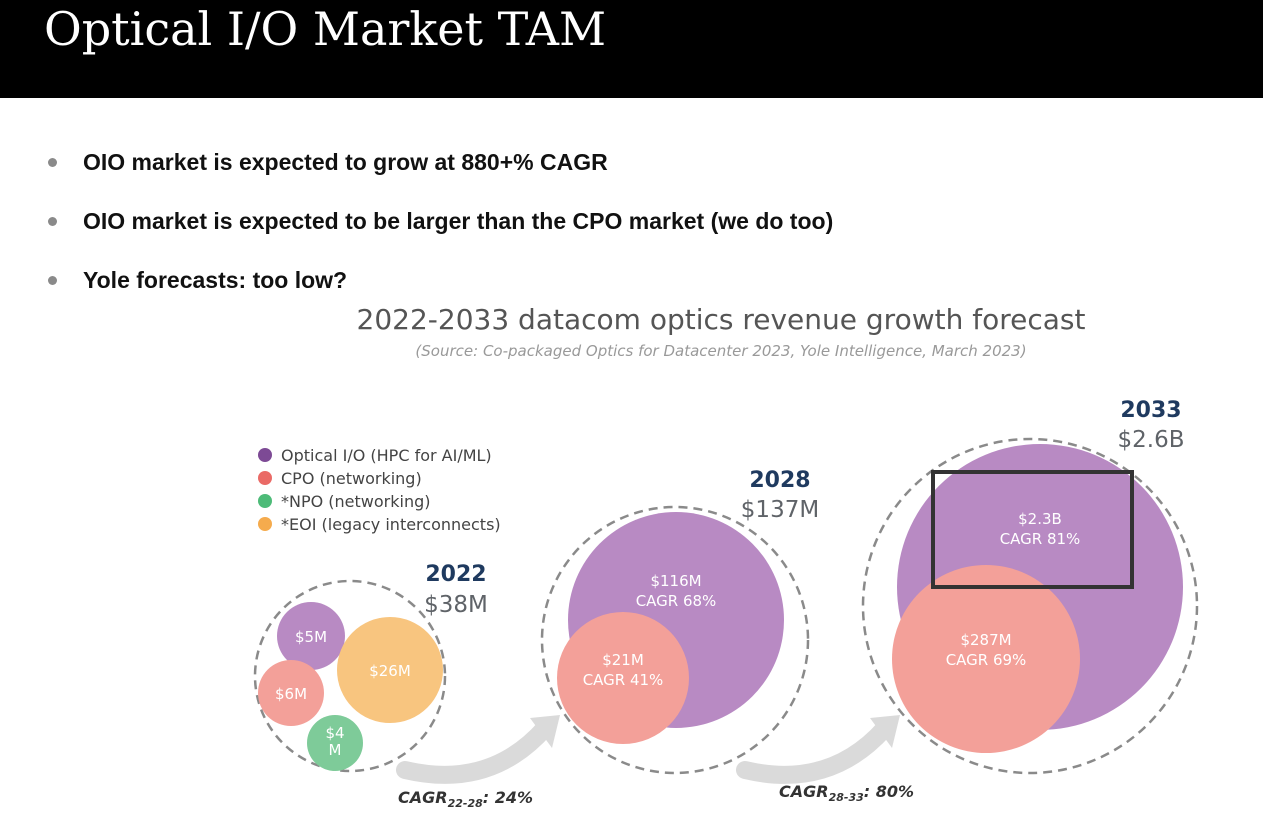 This screenshot has width=1263, height=828. Describe the element at coordinates (780, 510) in the screenshot. I see `year-total: $137M` at that location.